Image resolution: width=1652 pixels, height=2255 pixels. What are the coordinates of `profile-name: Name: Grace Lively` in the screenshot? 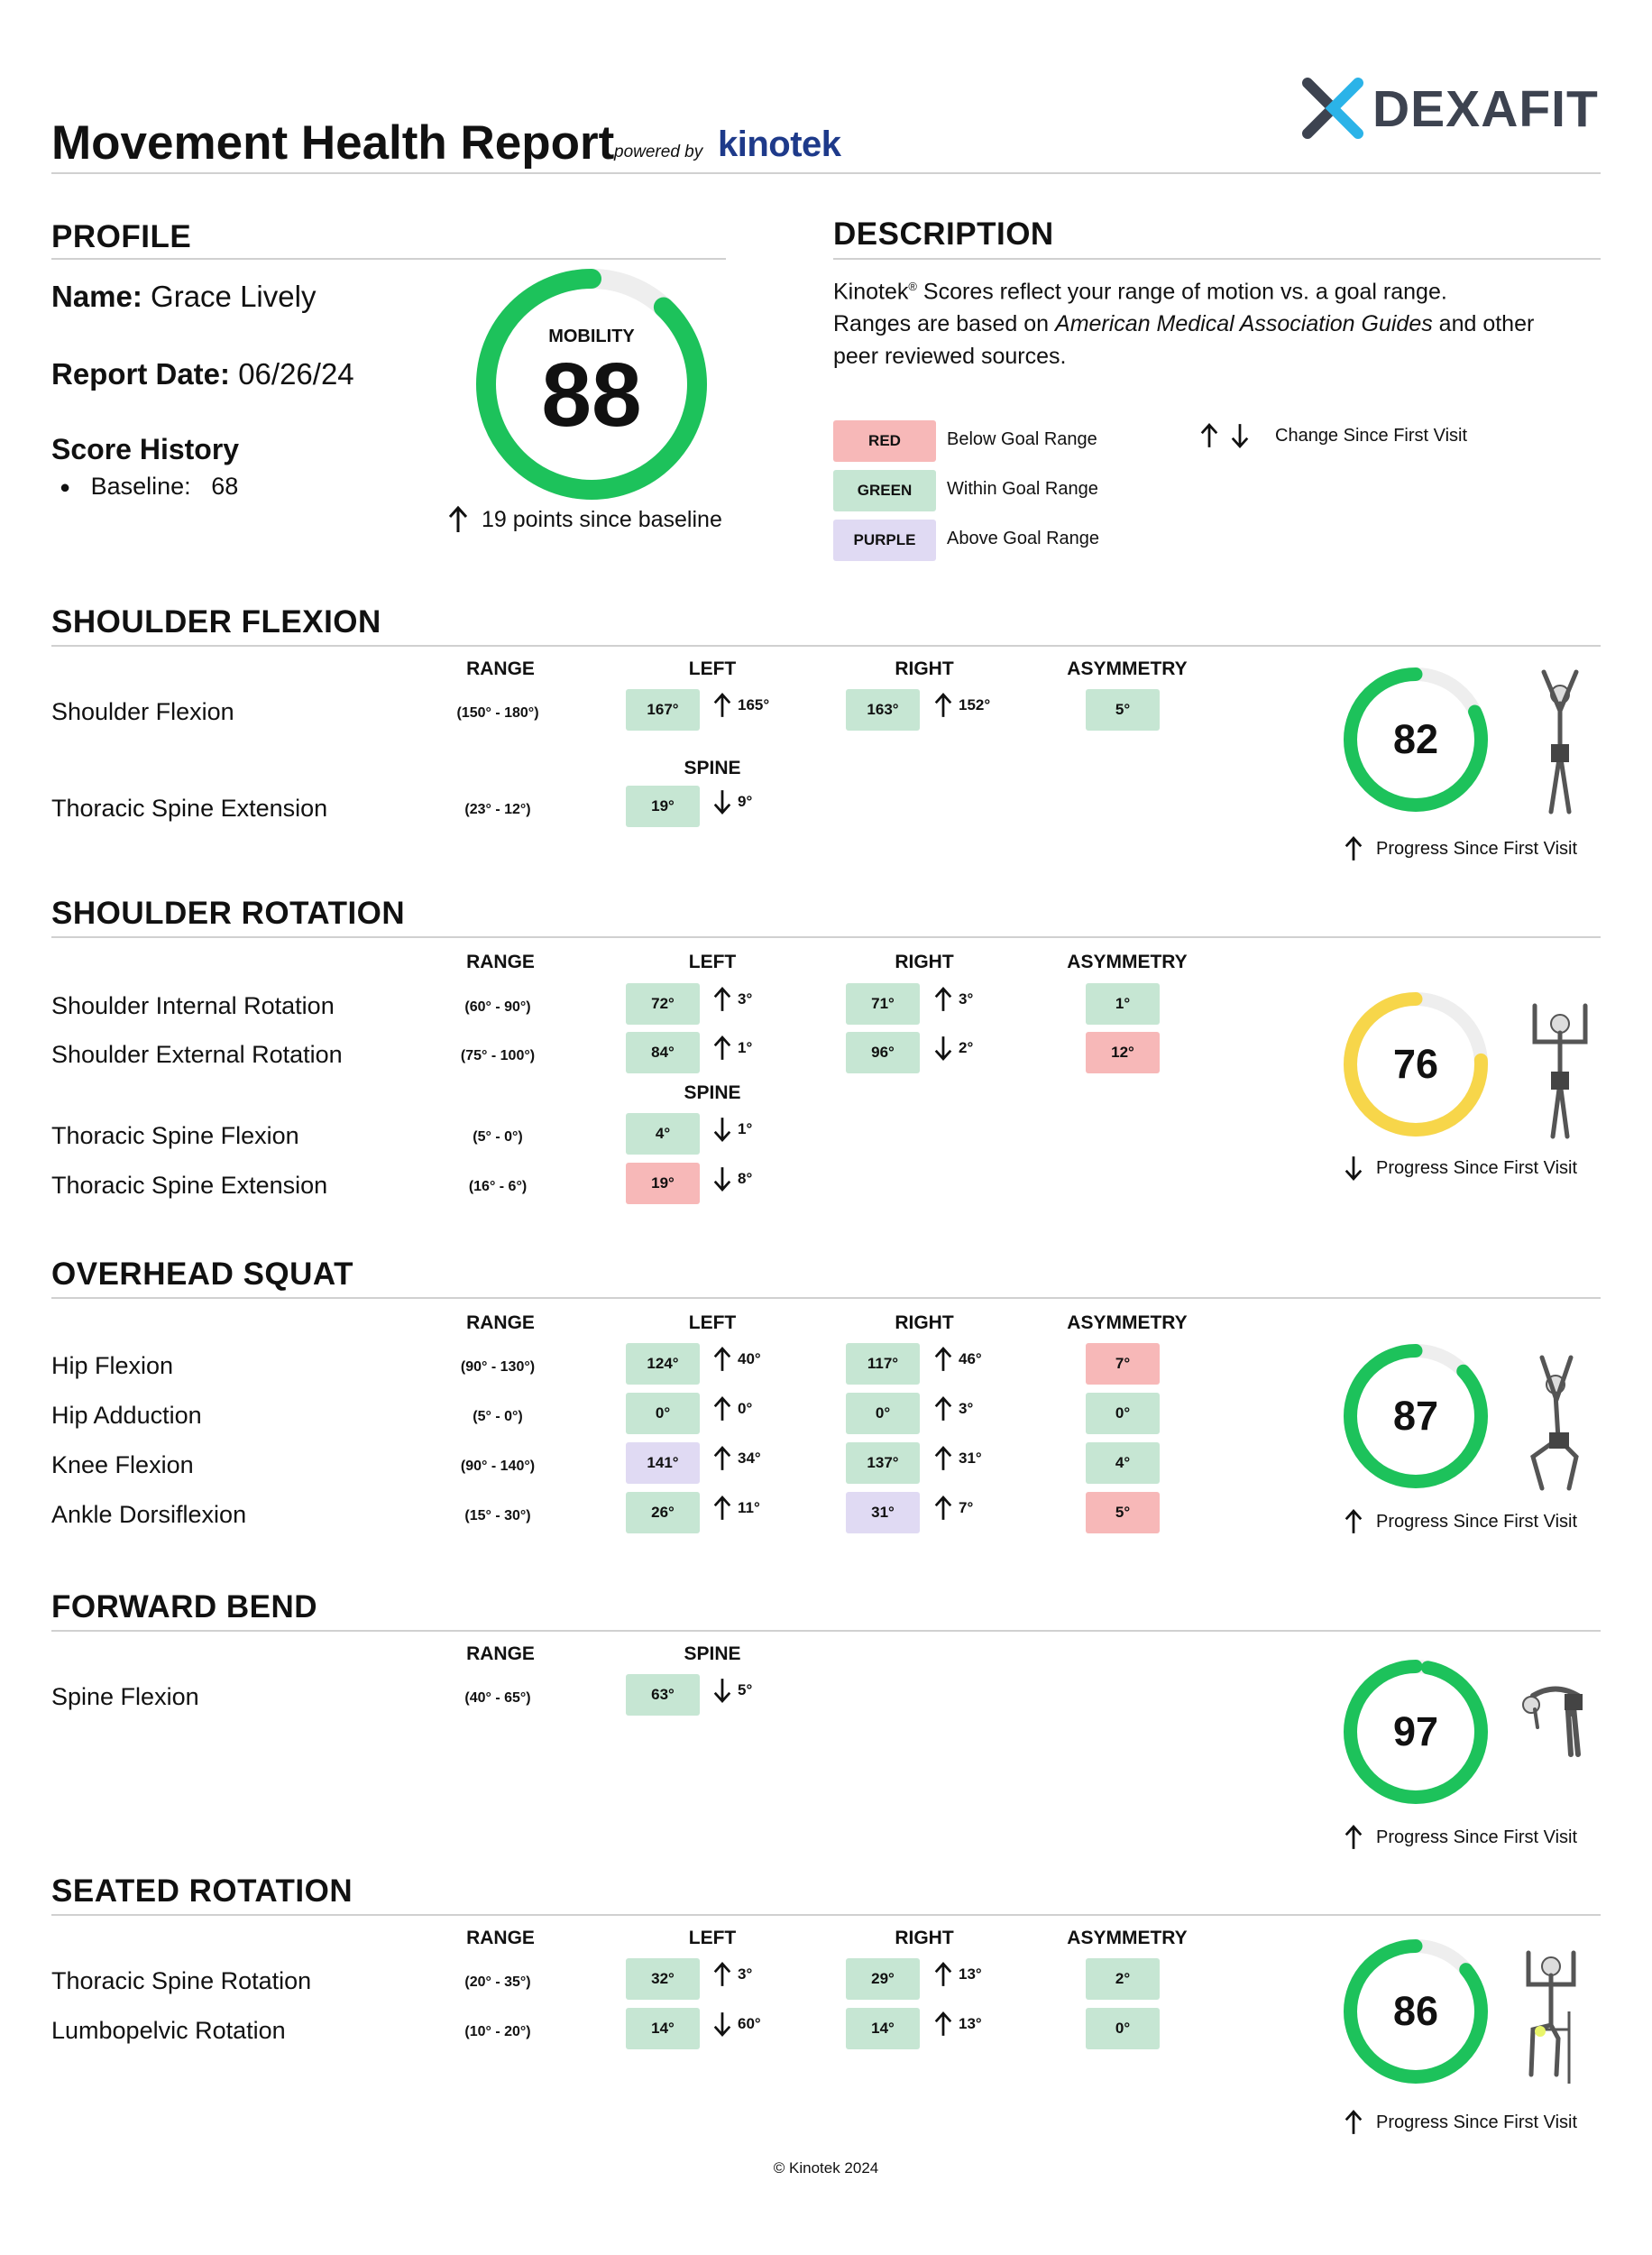 It's located at (183, 297).